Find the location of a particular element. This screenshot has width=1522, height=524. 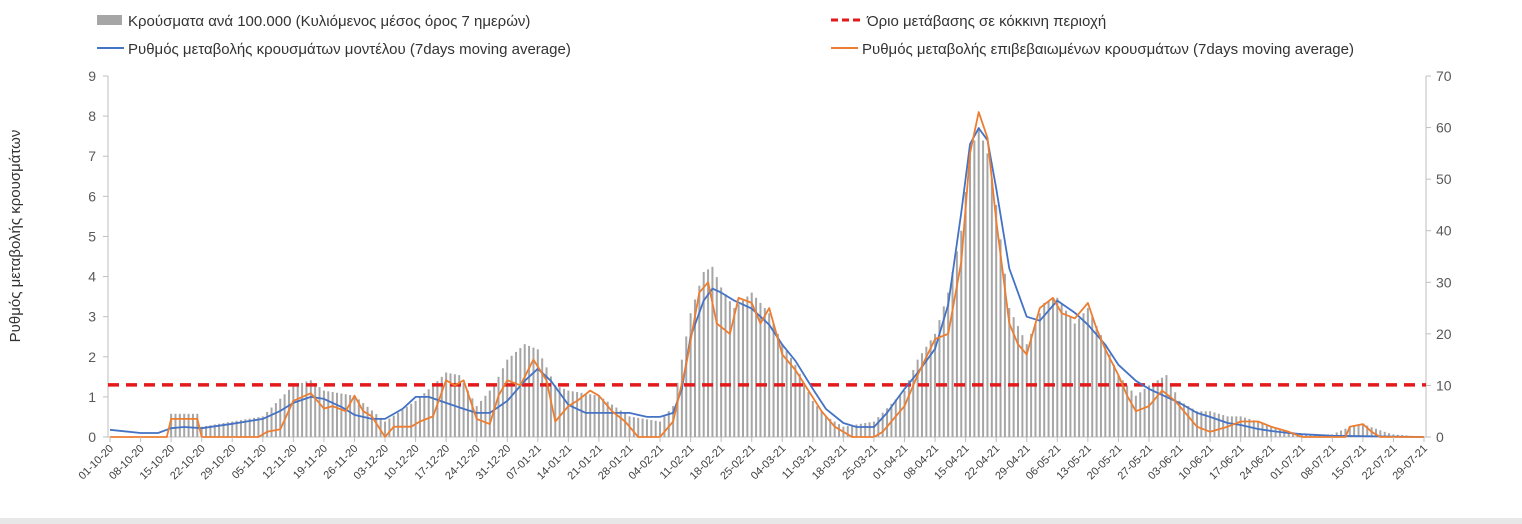

right-tick-label: 50 is located at coordinates (1444, 179).